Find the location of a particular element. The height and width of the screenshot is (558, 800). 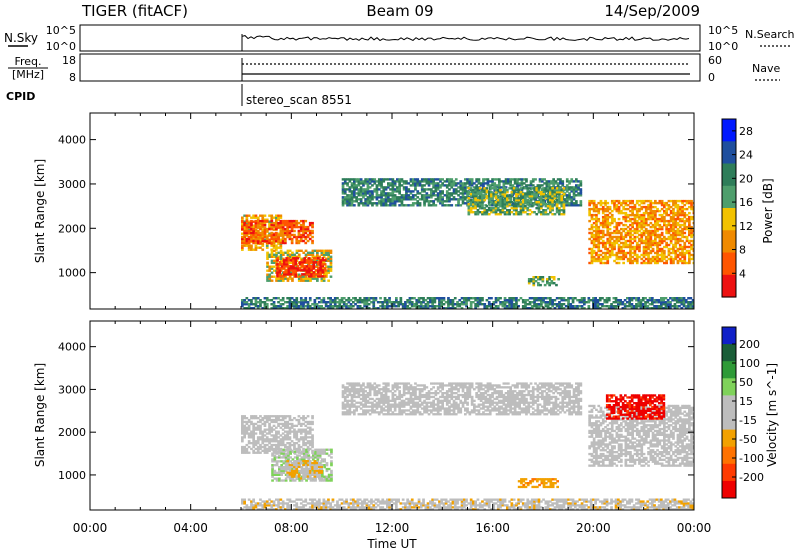

colorbar-tick-label: 4 is located at coordinates (742, 273).